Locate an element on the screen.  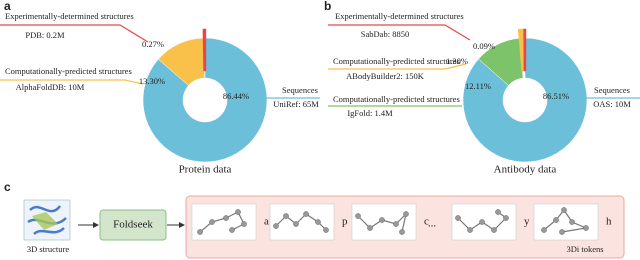
source-label: UniRef: 65M is located at coordinates (296, 104).